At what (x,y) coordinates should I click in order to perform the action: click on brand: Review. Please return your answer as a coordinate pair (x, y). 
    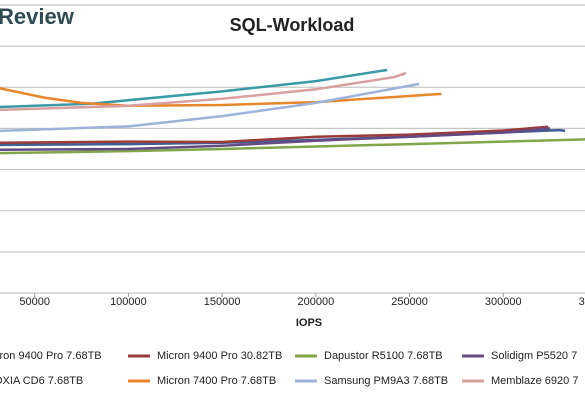
    Looking at the image, I should click on (37, 16).